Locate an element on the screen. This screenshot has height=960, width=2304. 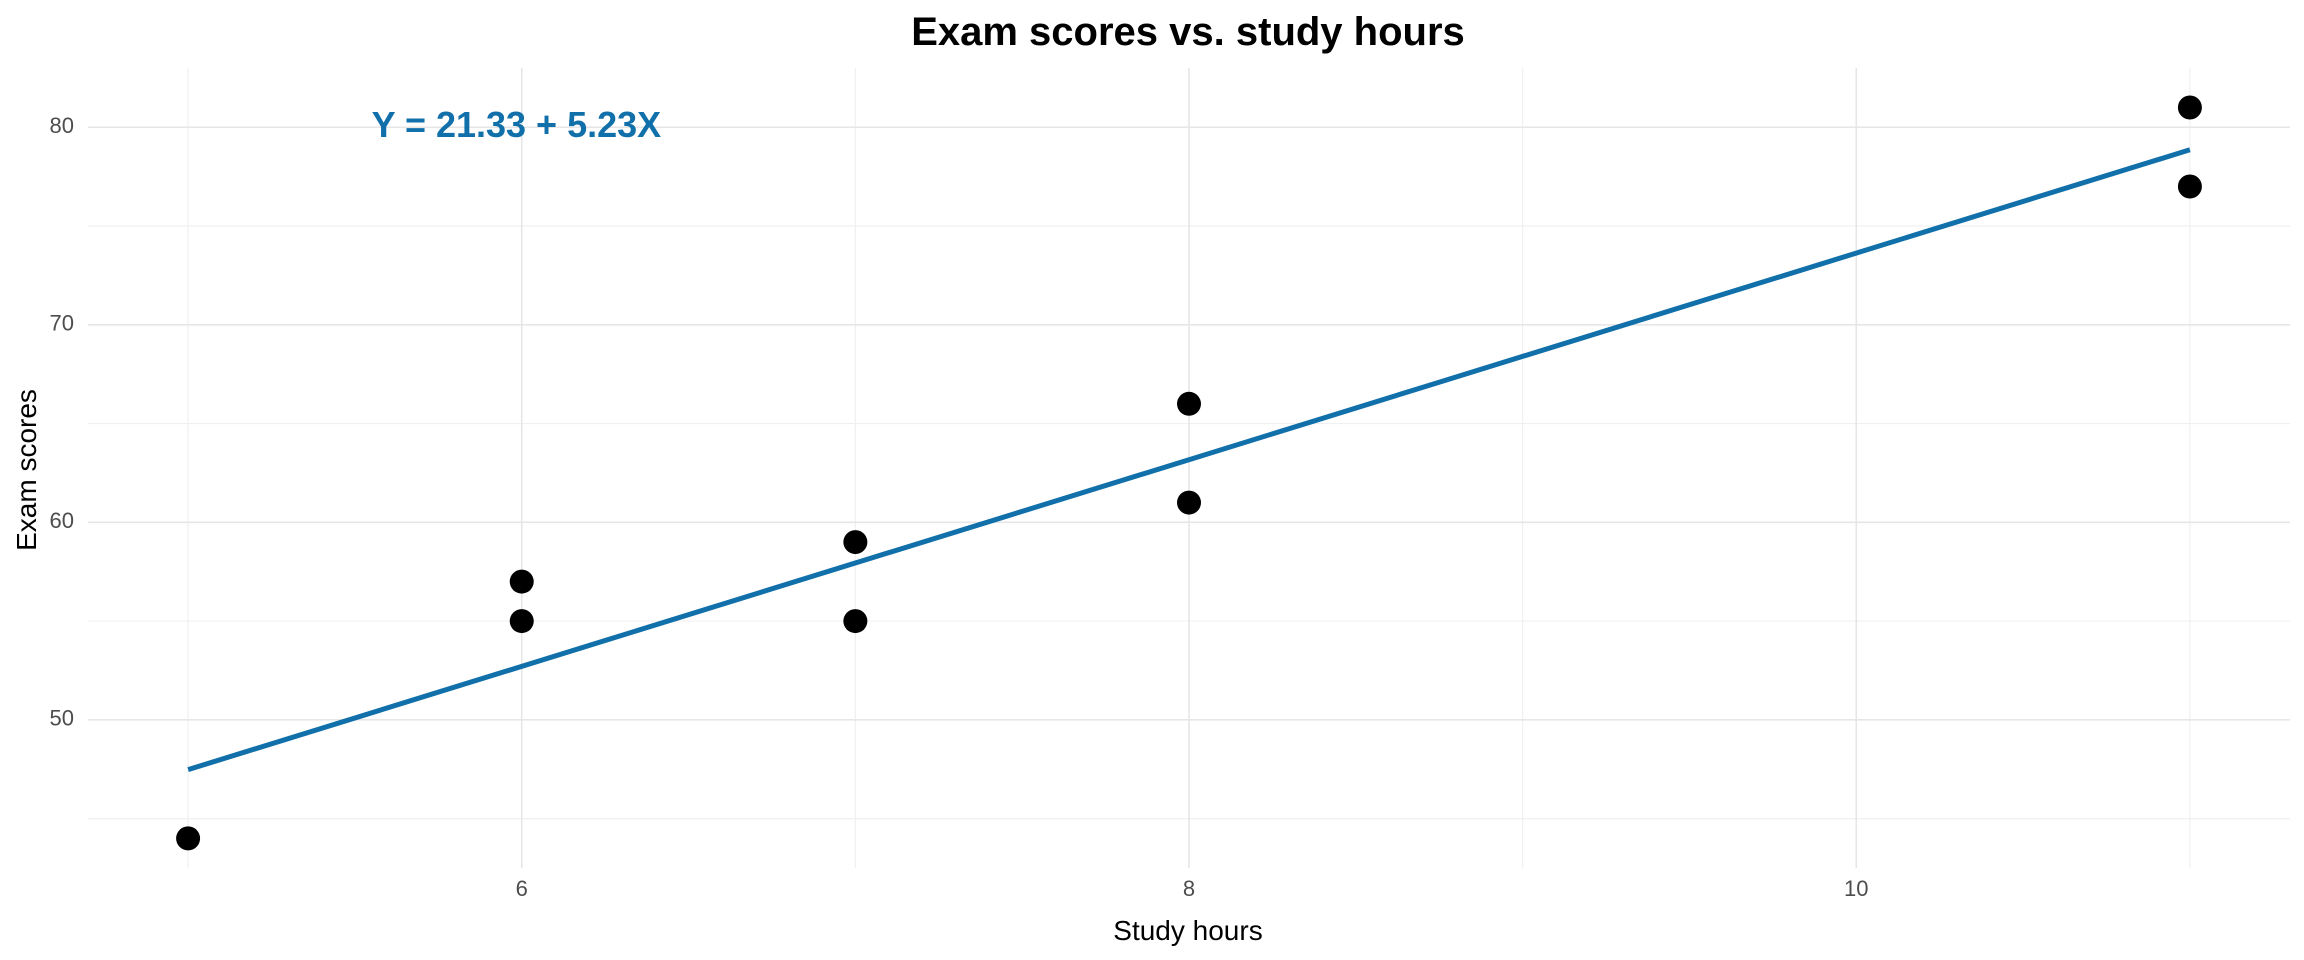
x-tick-label: 8 is located at coordinates (1189, 888).